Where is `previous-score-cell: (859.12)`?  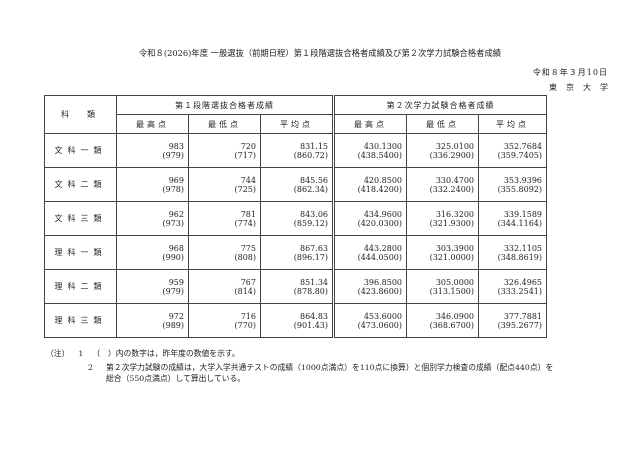 previous-score-cell: (859.12) is located at coordinates (297, 227).